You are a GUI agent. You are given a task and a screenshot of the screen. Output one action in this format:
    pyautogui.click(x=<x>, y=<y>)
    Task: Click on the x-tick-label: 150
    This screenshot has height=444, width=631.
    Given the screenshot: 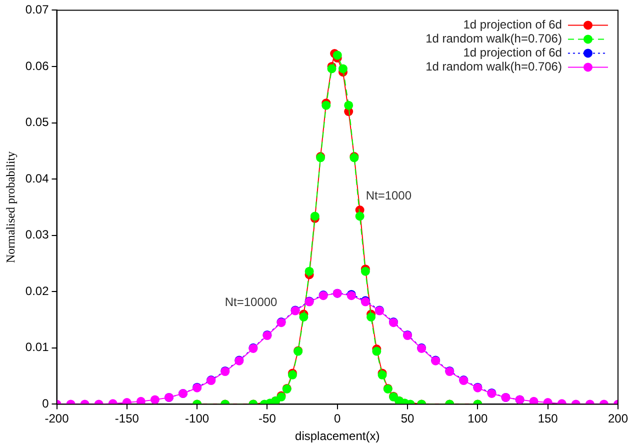 What is the action you would take?
    pyautogui.click(x=548, y=419)
    